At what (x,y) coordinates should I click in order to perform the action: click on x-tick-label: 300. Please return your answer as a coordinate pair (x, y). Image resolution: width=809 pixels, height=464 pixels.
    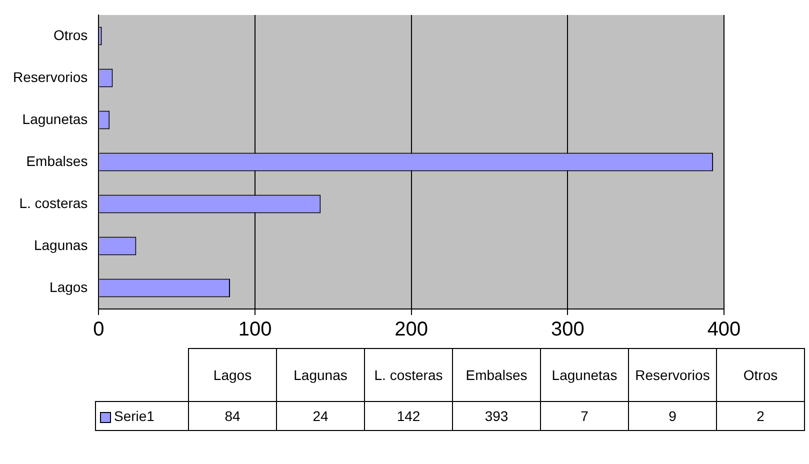
    Looking at the image, I should click on (567, 329).